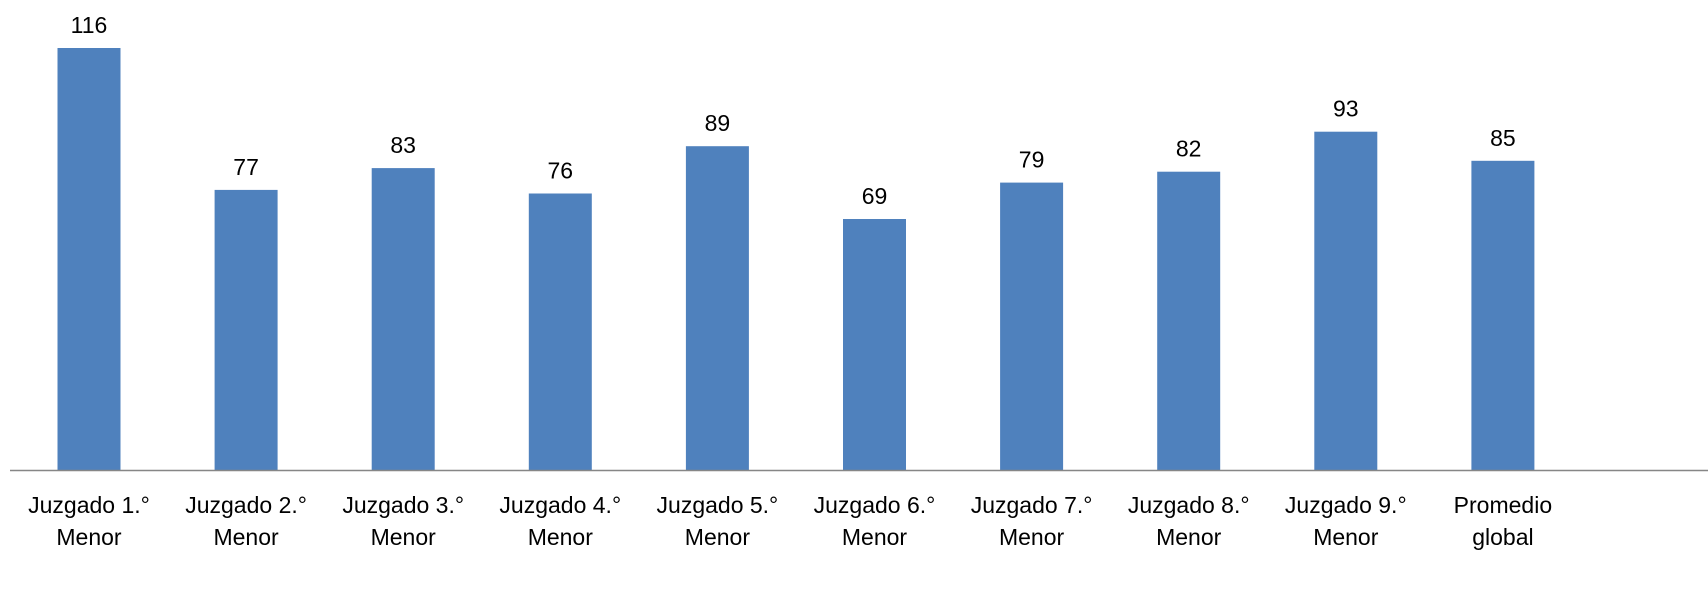 This screenshot has width=1708, height=606. Describe the element at coordinates (403, 145) in the screenshot. I see `data-label: 83` at that location.